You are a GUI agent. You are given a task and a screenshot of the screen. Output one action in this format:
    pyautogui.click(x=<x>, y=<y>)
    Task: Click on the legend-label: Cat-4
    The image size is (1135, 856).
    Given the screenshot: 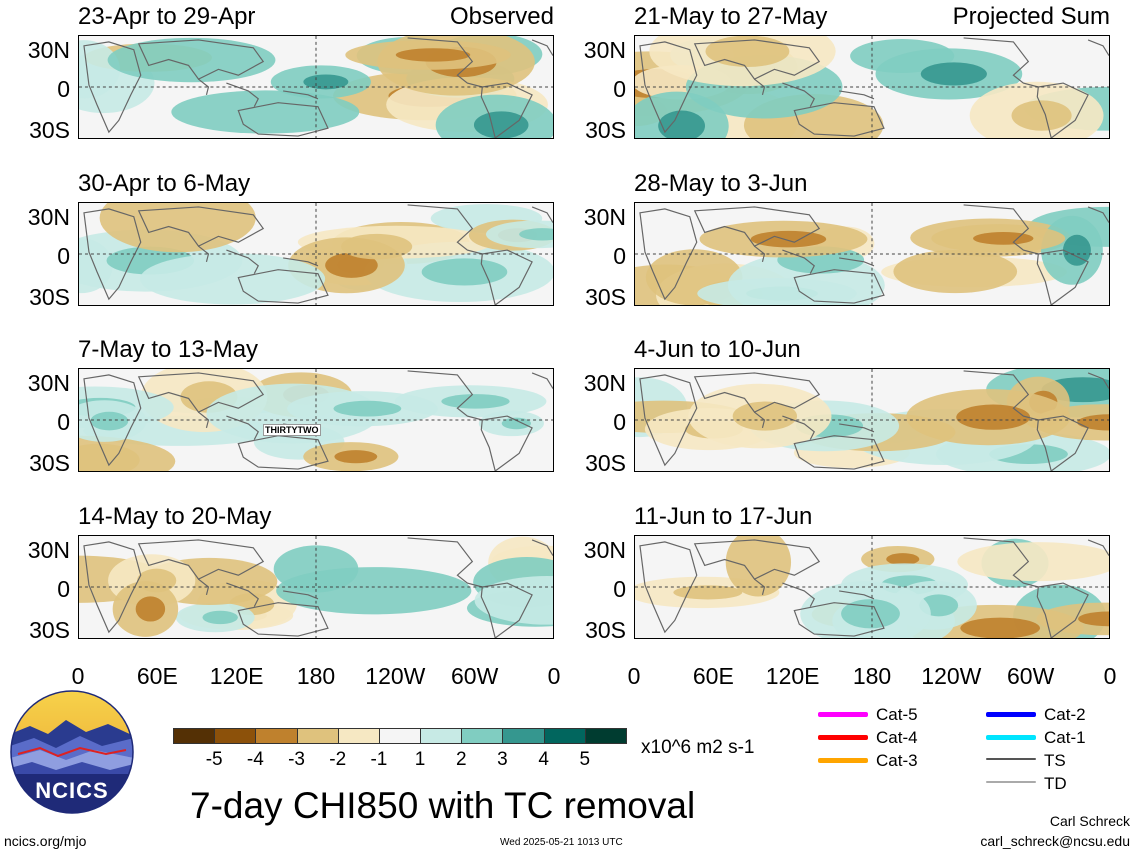 What is the action you would take?
    pyautogui.click(x=897, y=737)
    